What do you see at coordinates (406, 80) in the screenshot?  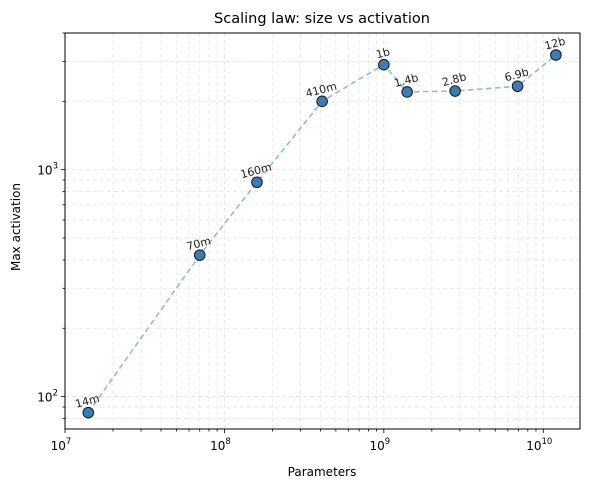 I see `point-label: 1.4b` at bounding box center [406, 80].